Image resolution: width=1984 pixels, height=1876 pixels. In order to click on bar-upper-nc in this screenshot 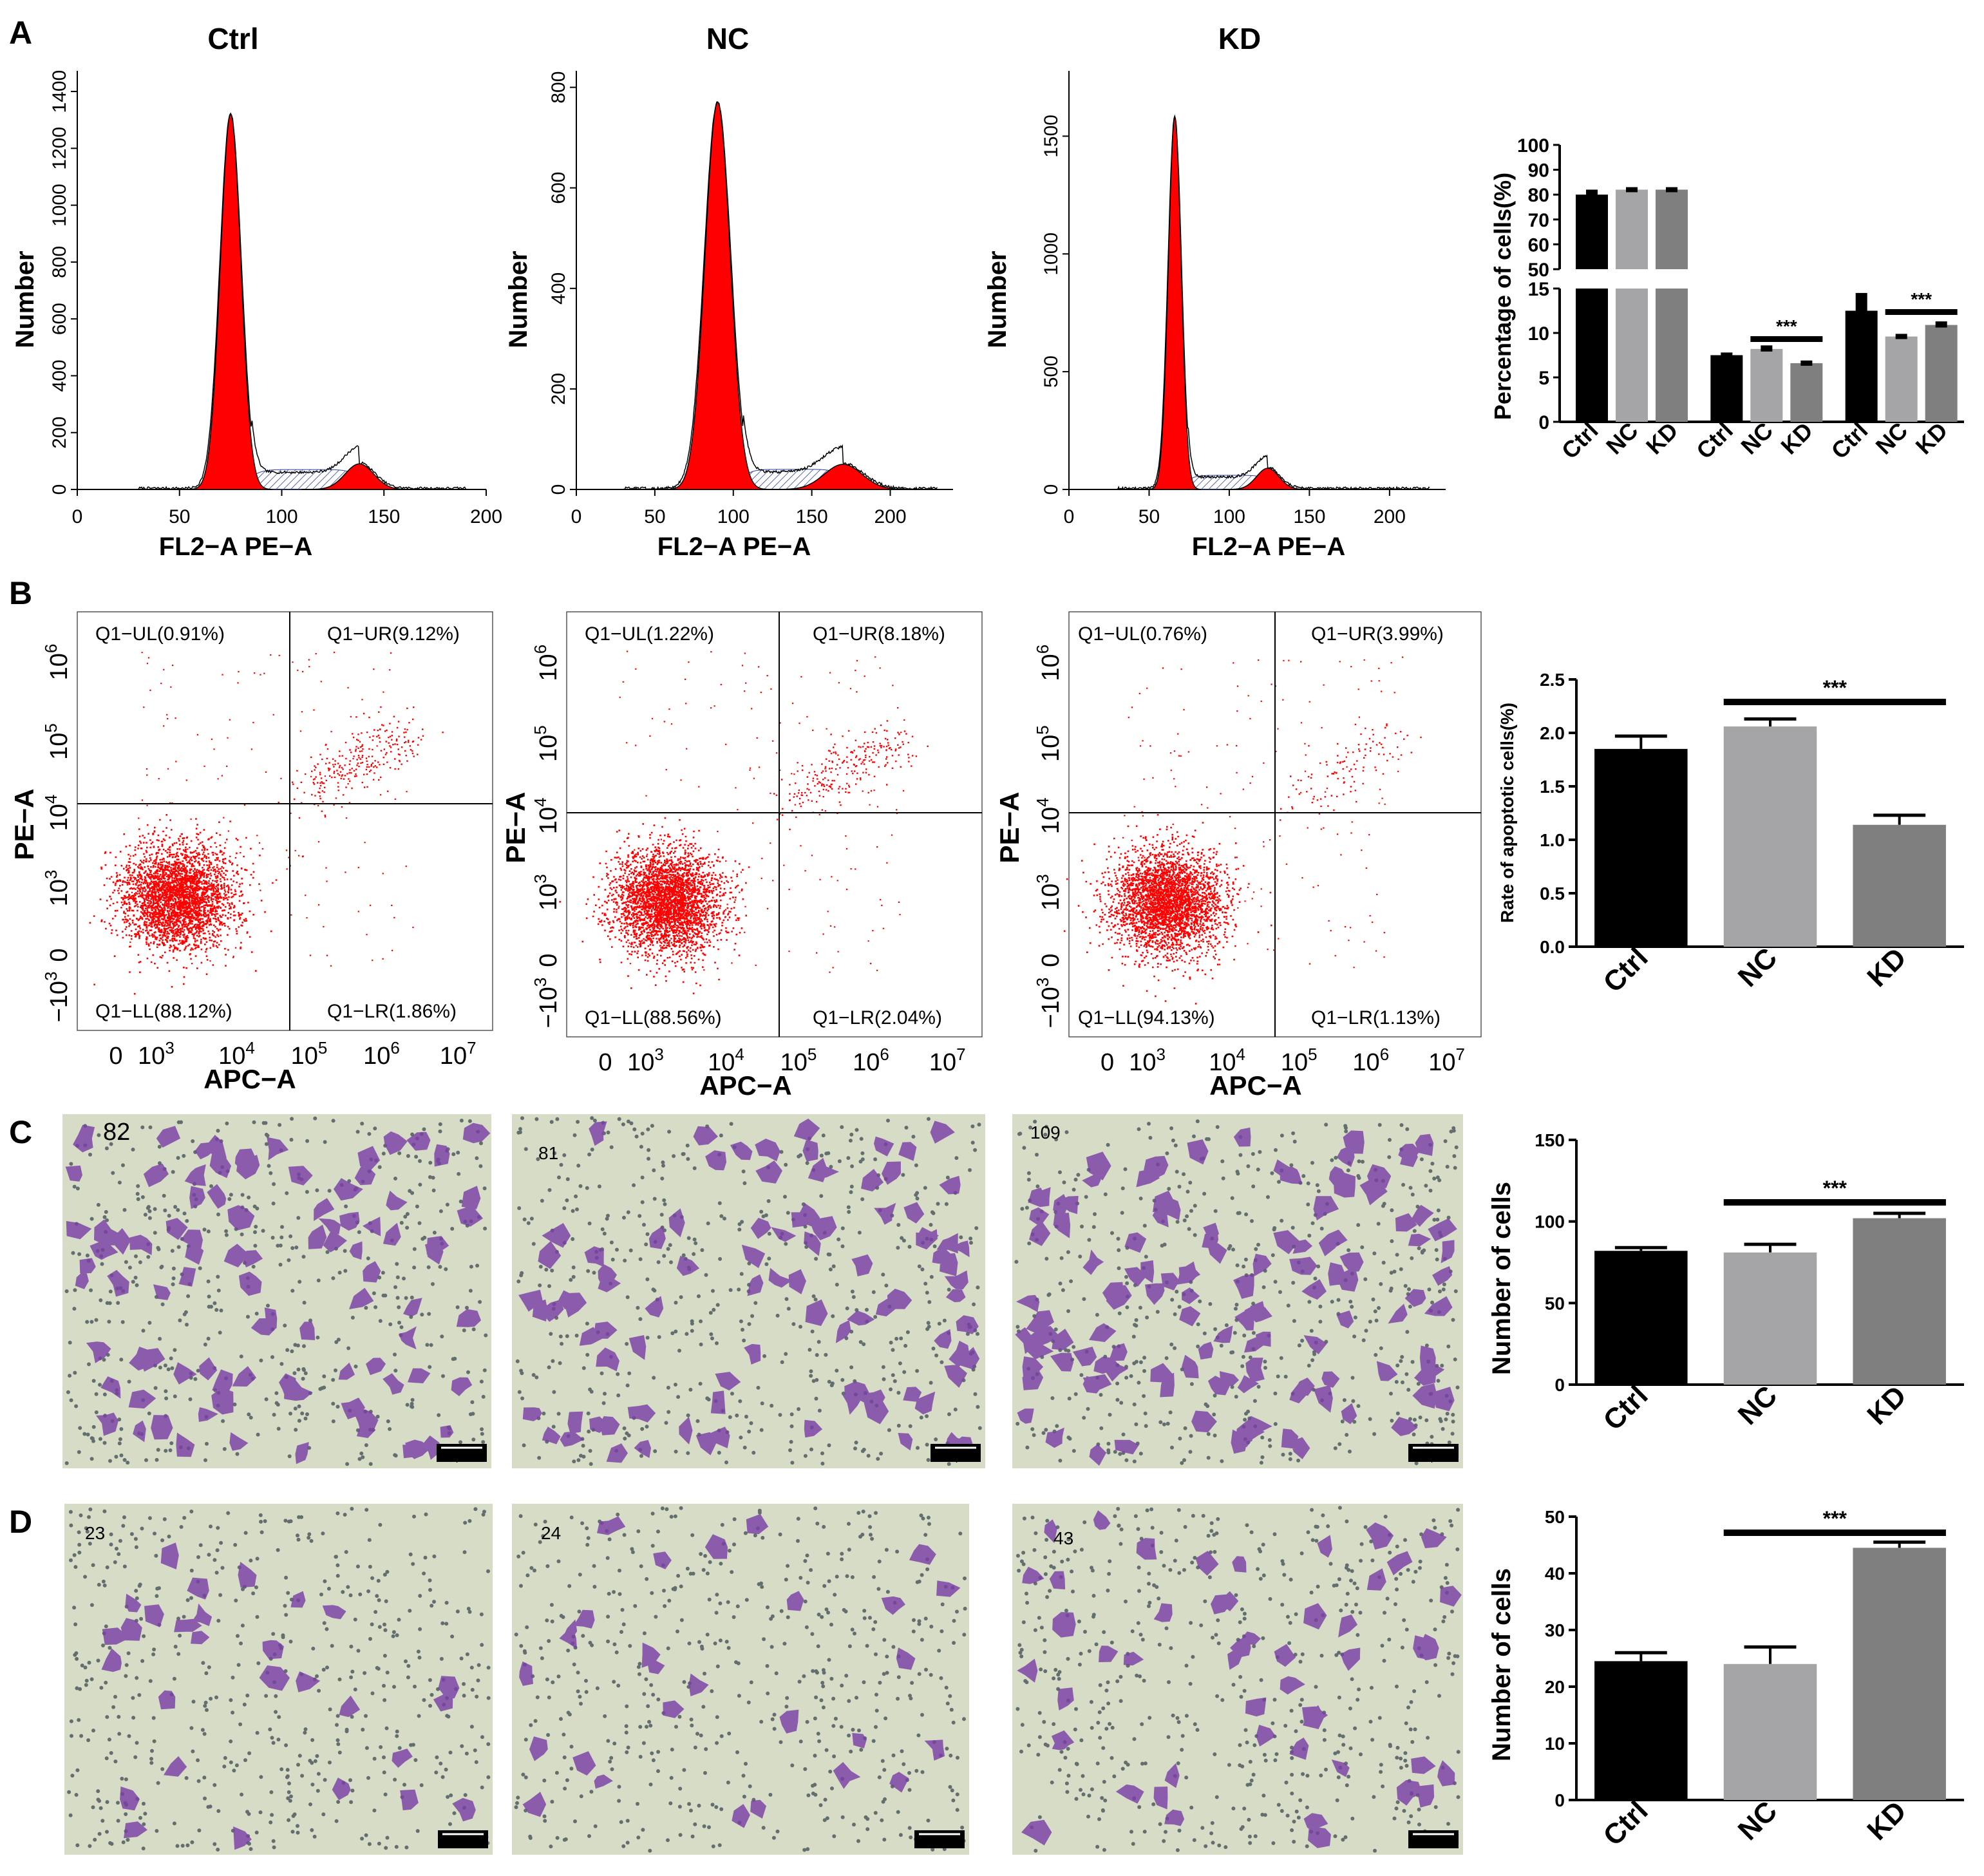, I will do `click(1632, 229)`.